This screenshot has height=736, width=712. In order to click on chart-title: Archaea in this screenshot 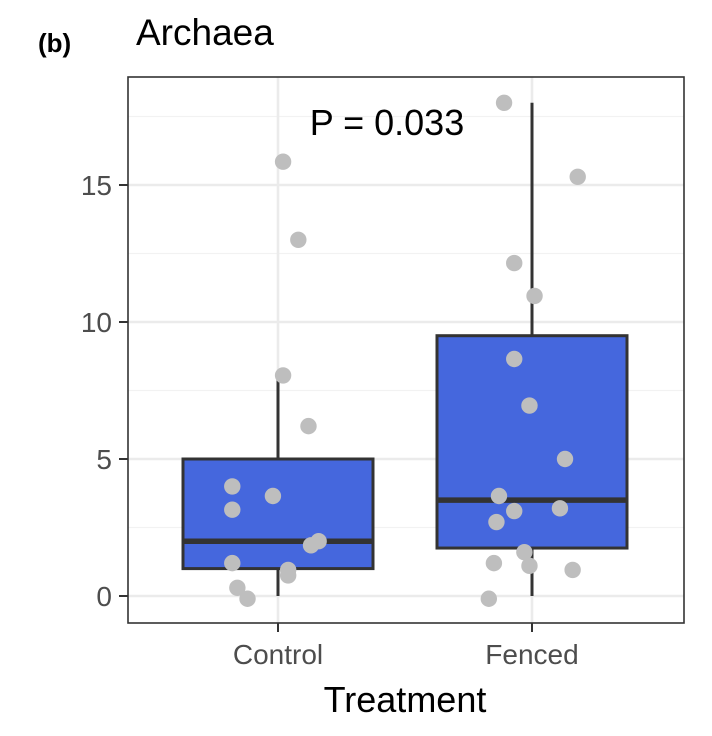, I will do `click(205, 32)`.